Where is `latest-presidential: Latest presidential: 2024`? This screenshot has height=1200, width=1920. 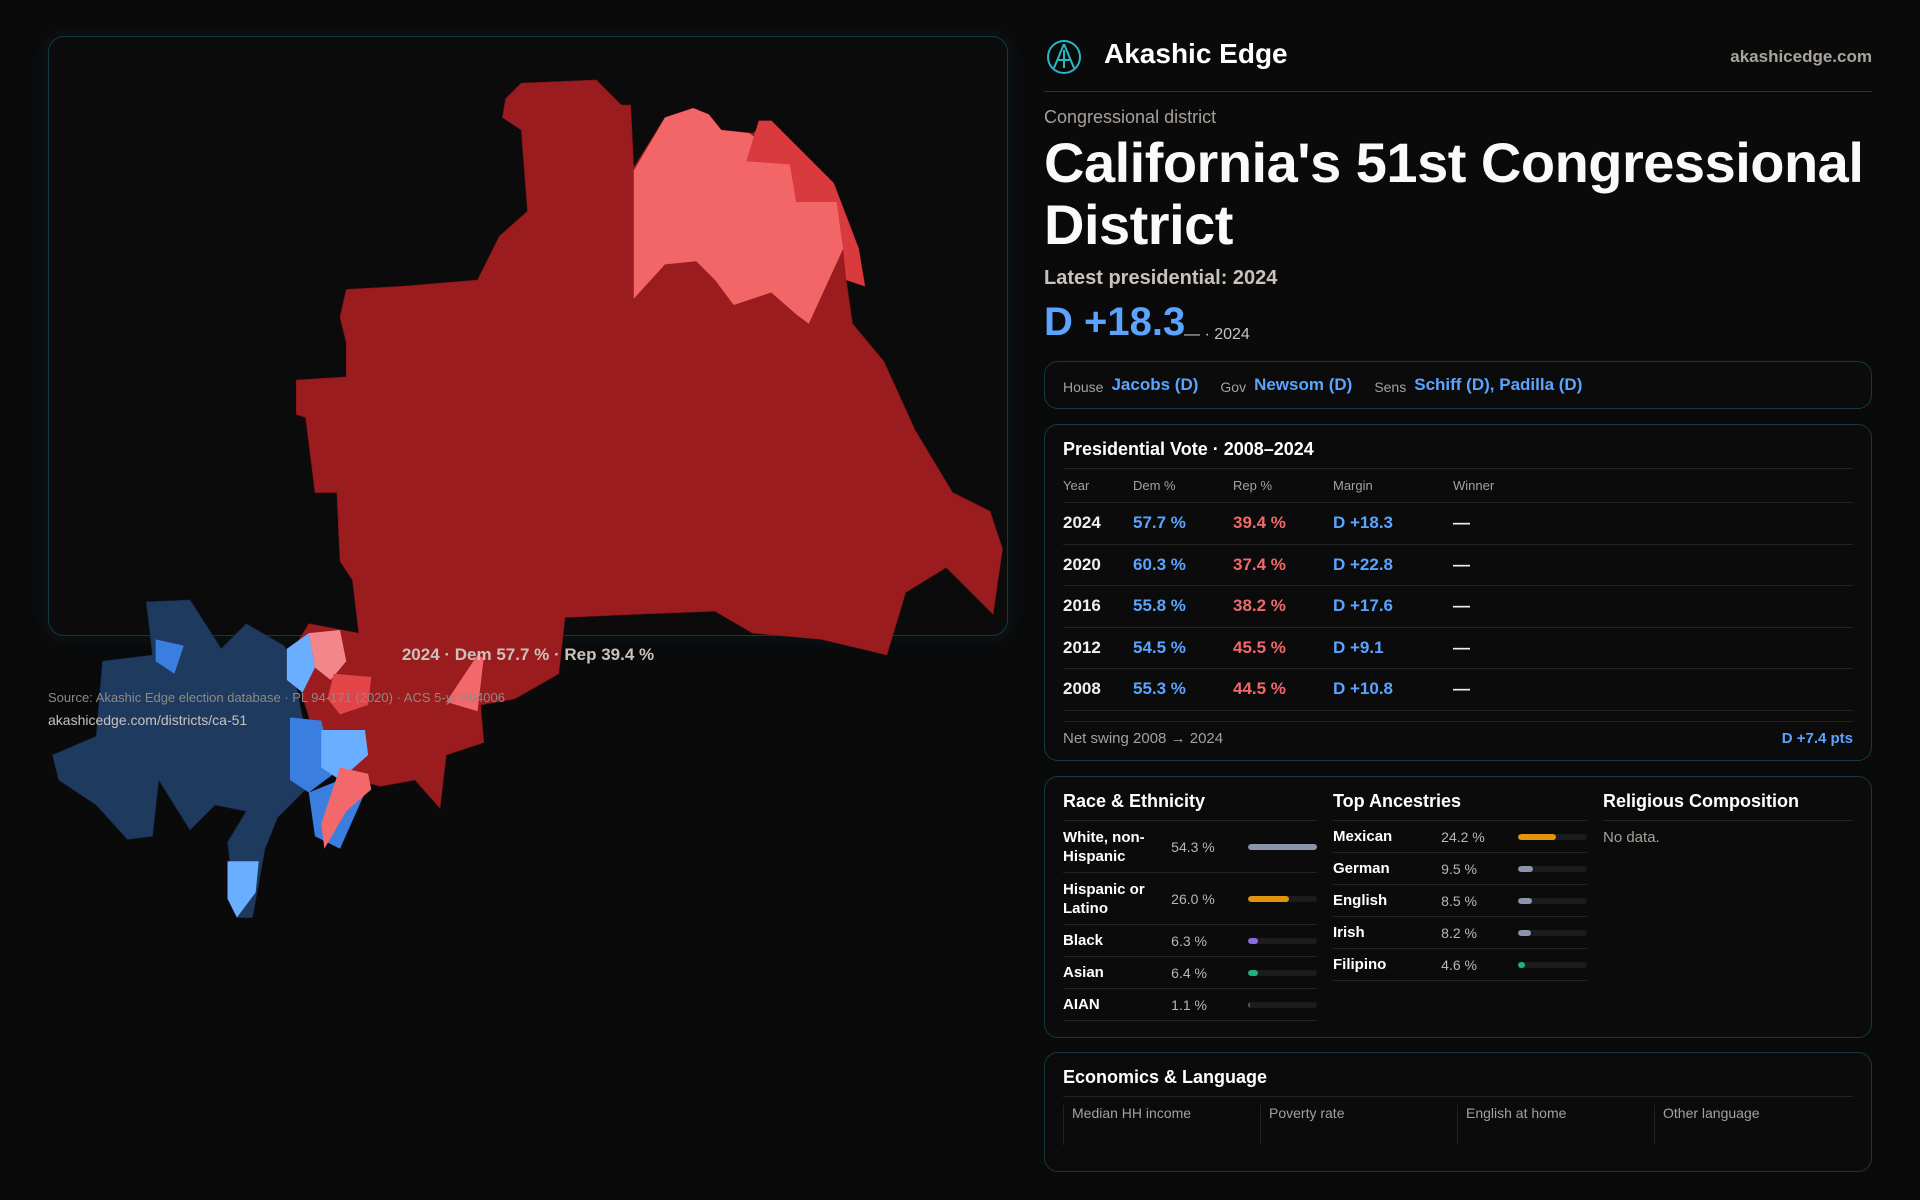
latest-presidential: Latest presidential: 2024 is located at coordinates (1161, 278).